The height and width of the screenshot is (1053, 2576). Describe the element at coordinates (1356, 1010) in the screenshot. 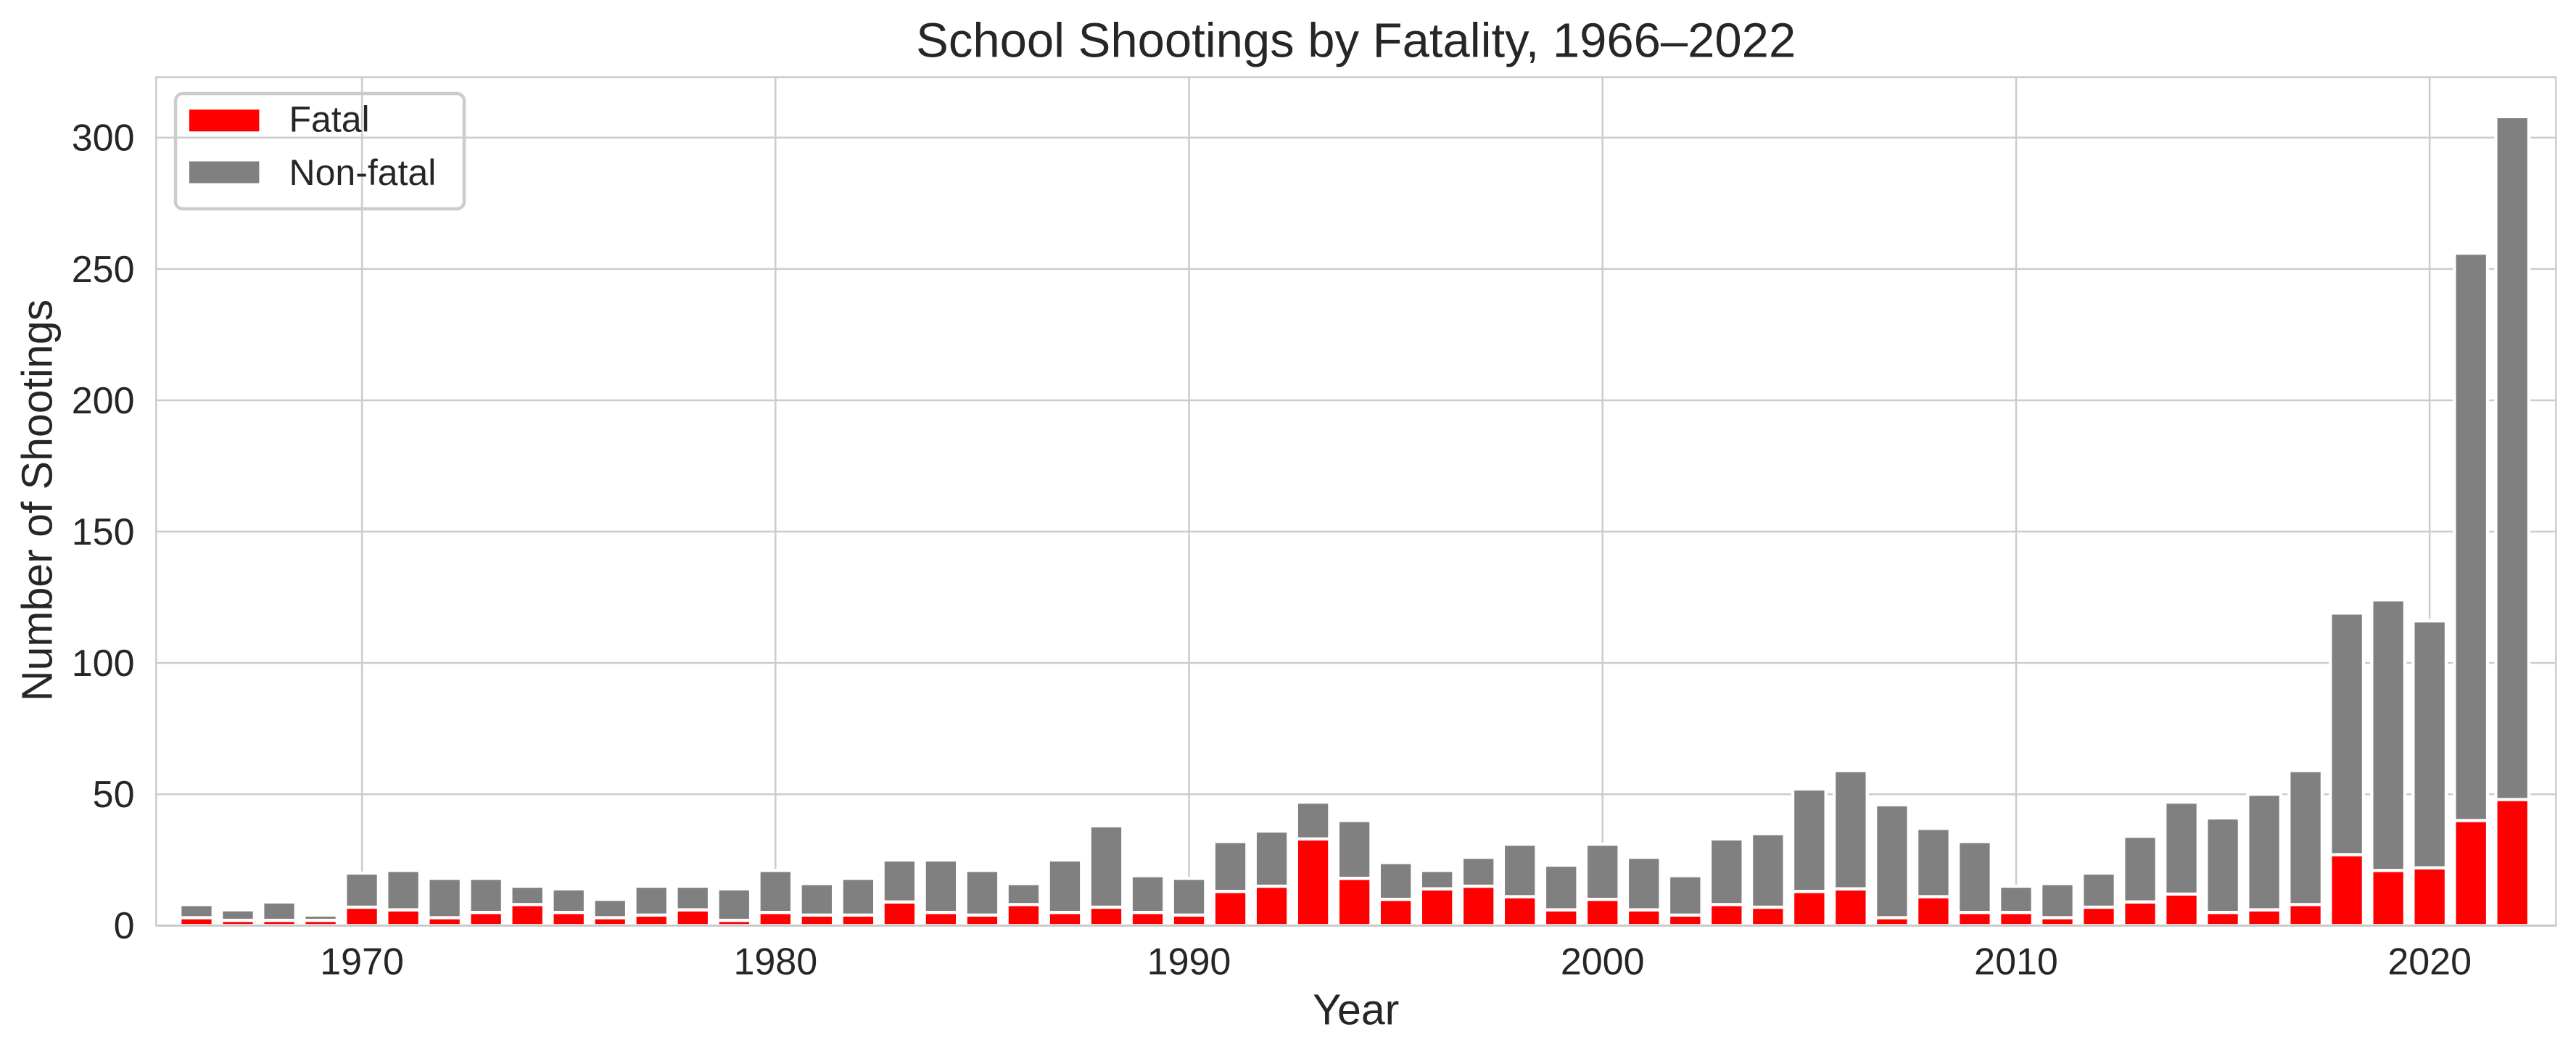

I see `svg-text: Year` at that location.